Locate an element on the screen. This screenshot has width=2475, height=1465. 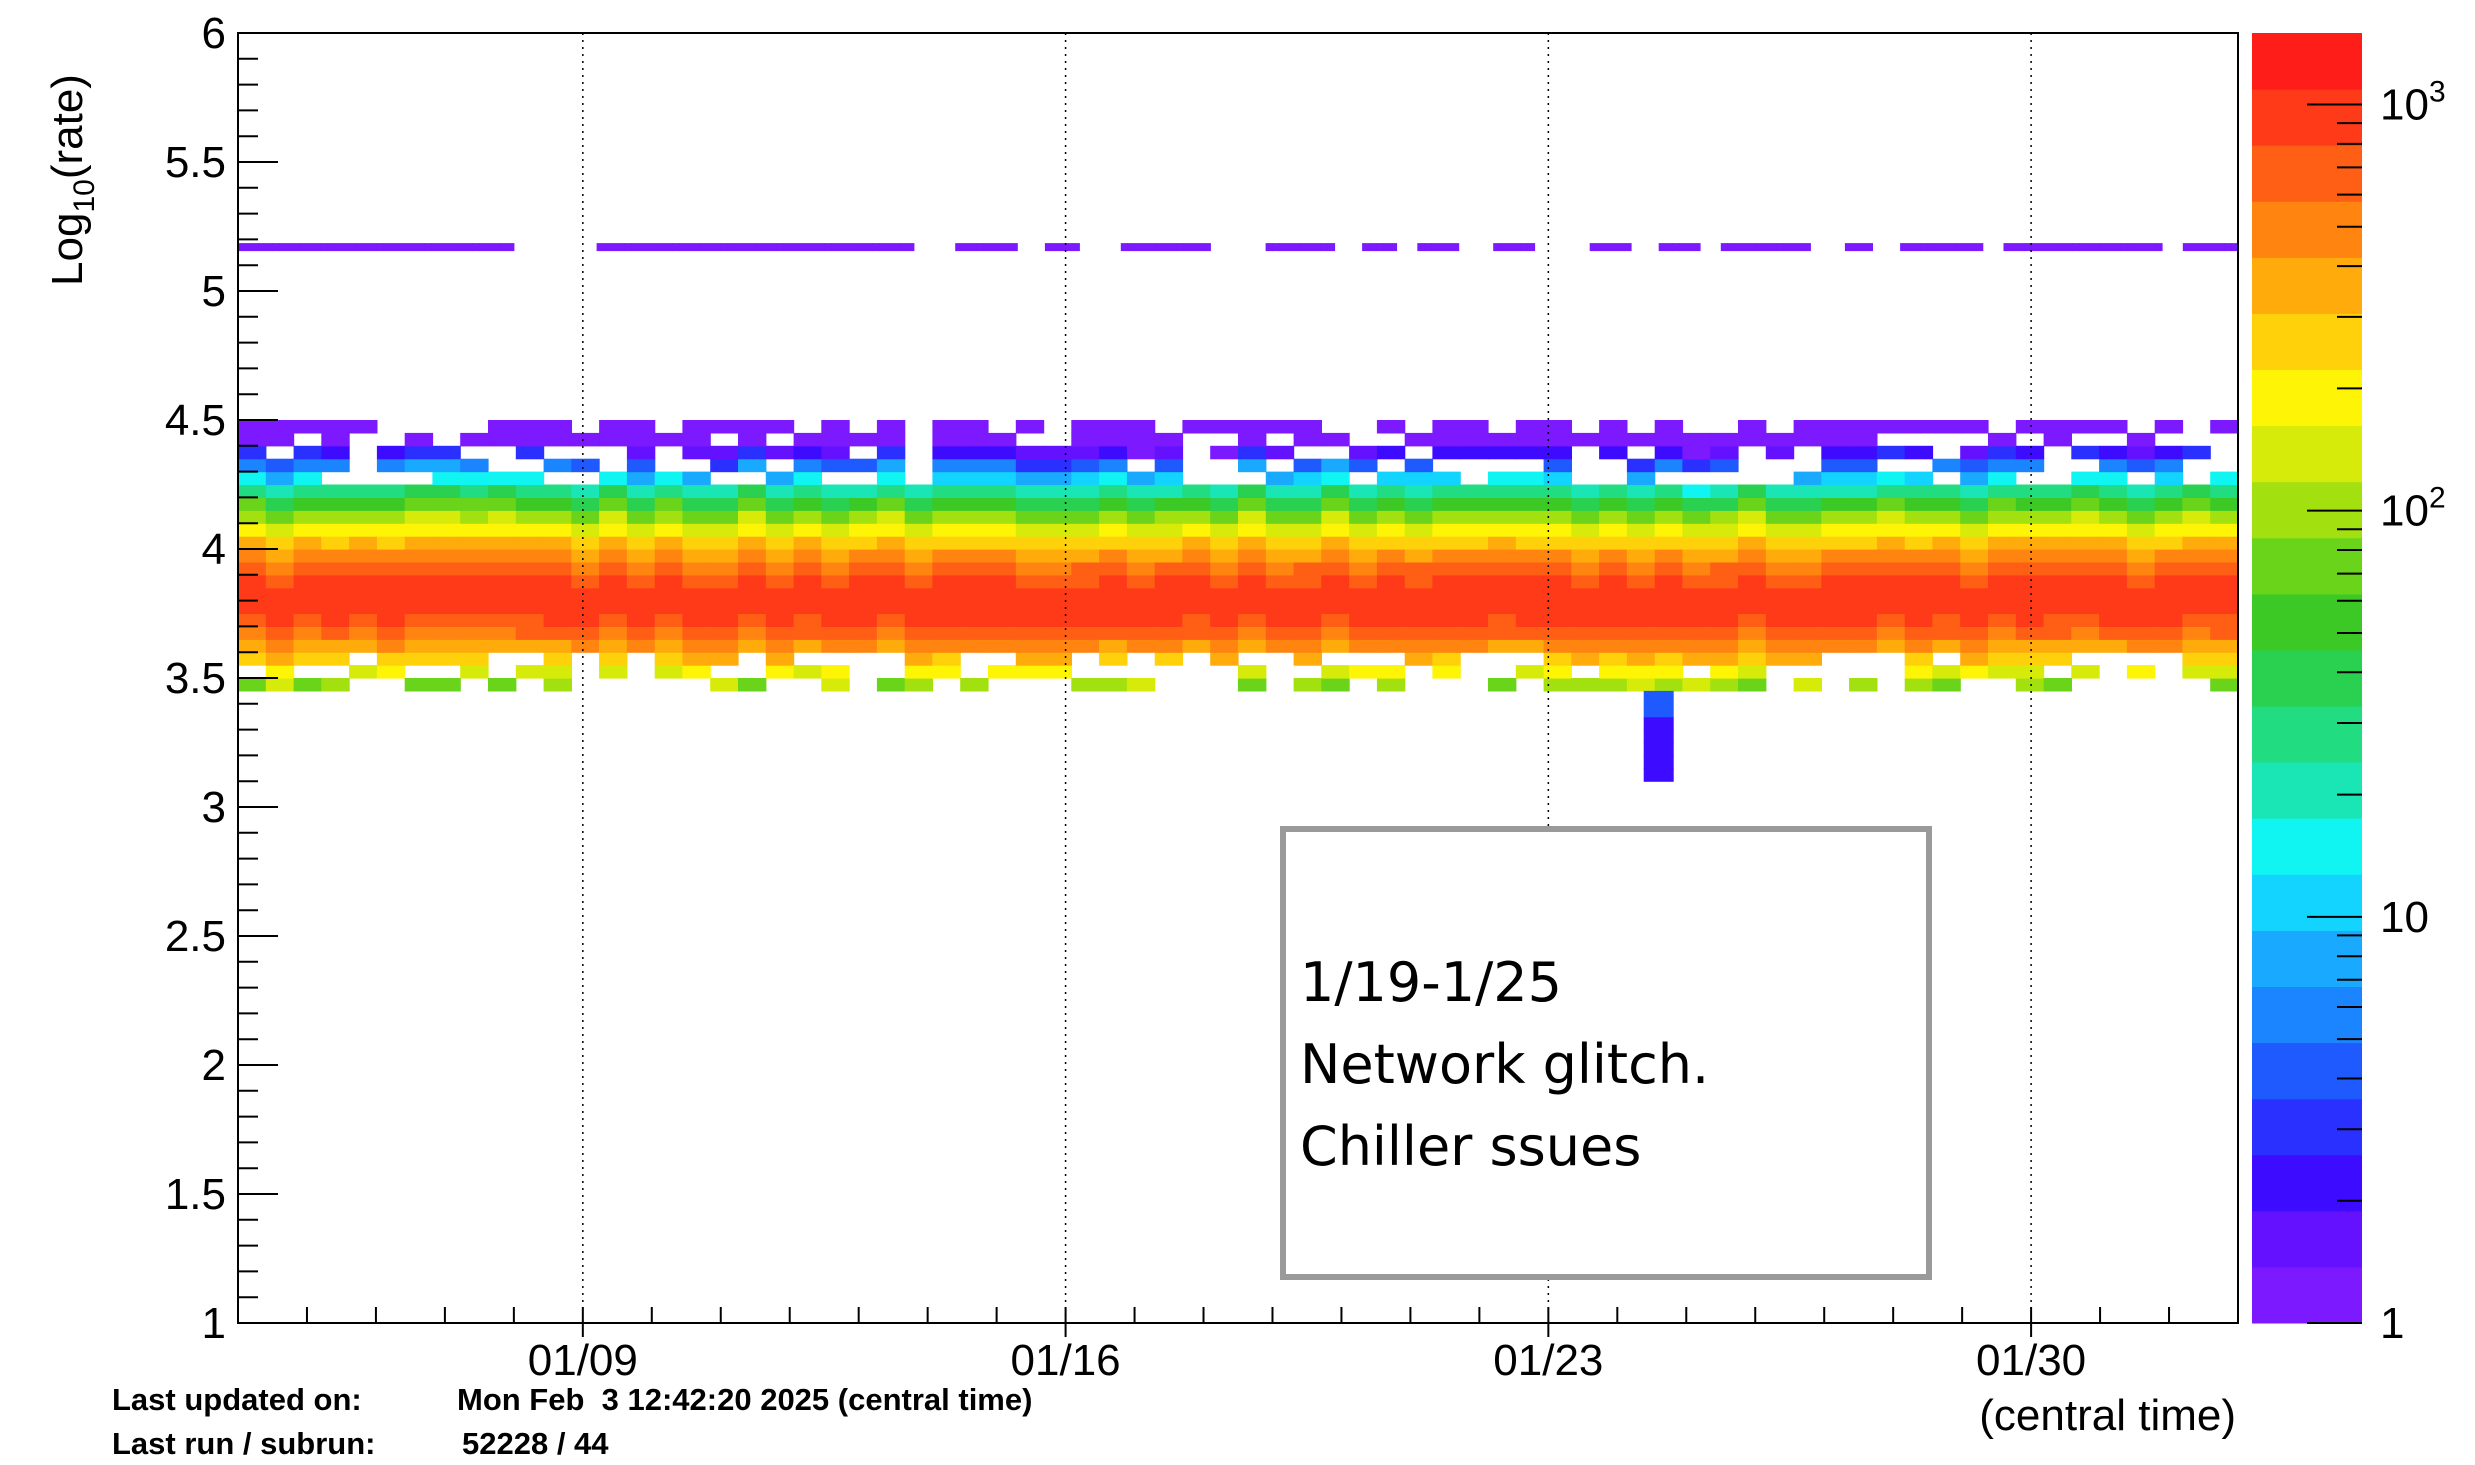
y-axis-label-rest: (rate) is located at coordinates (67, 126).